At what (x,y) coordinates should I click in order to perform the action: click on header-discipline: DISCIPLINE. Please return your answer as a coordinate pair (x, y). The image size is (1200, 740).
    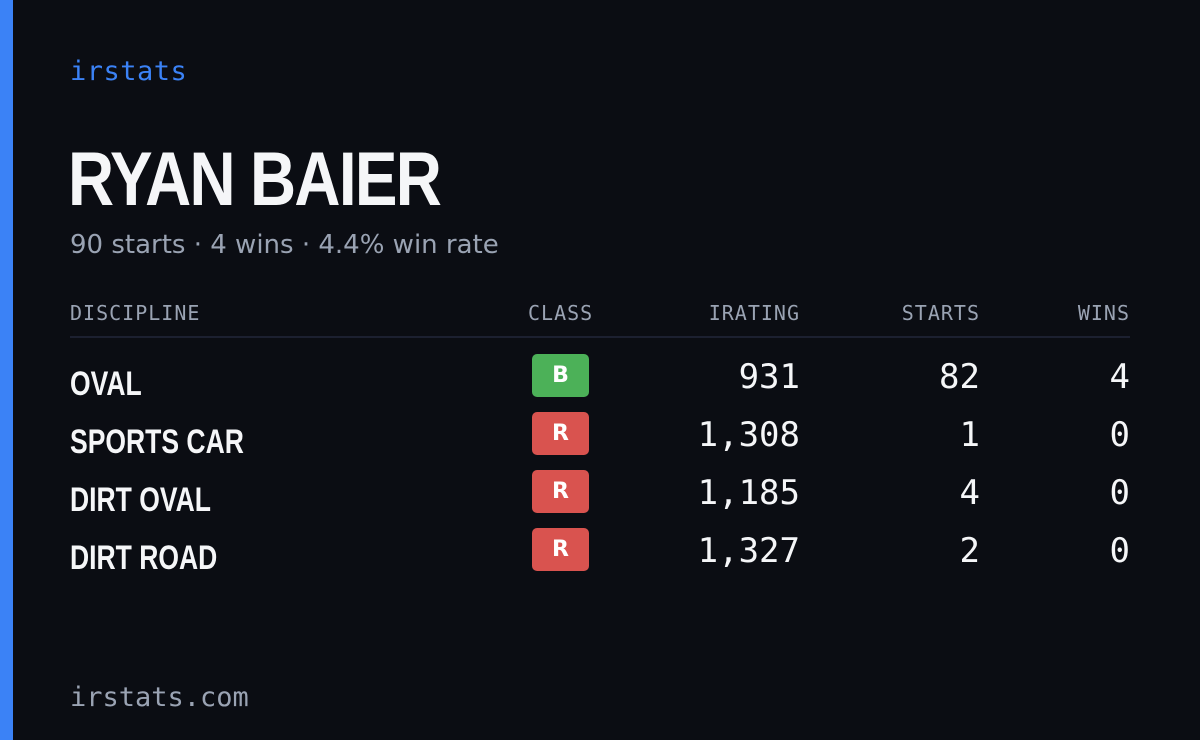
    Looking at the image, I should click on (135, 313).